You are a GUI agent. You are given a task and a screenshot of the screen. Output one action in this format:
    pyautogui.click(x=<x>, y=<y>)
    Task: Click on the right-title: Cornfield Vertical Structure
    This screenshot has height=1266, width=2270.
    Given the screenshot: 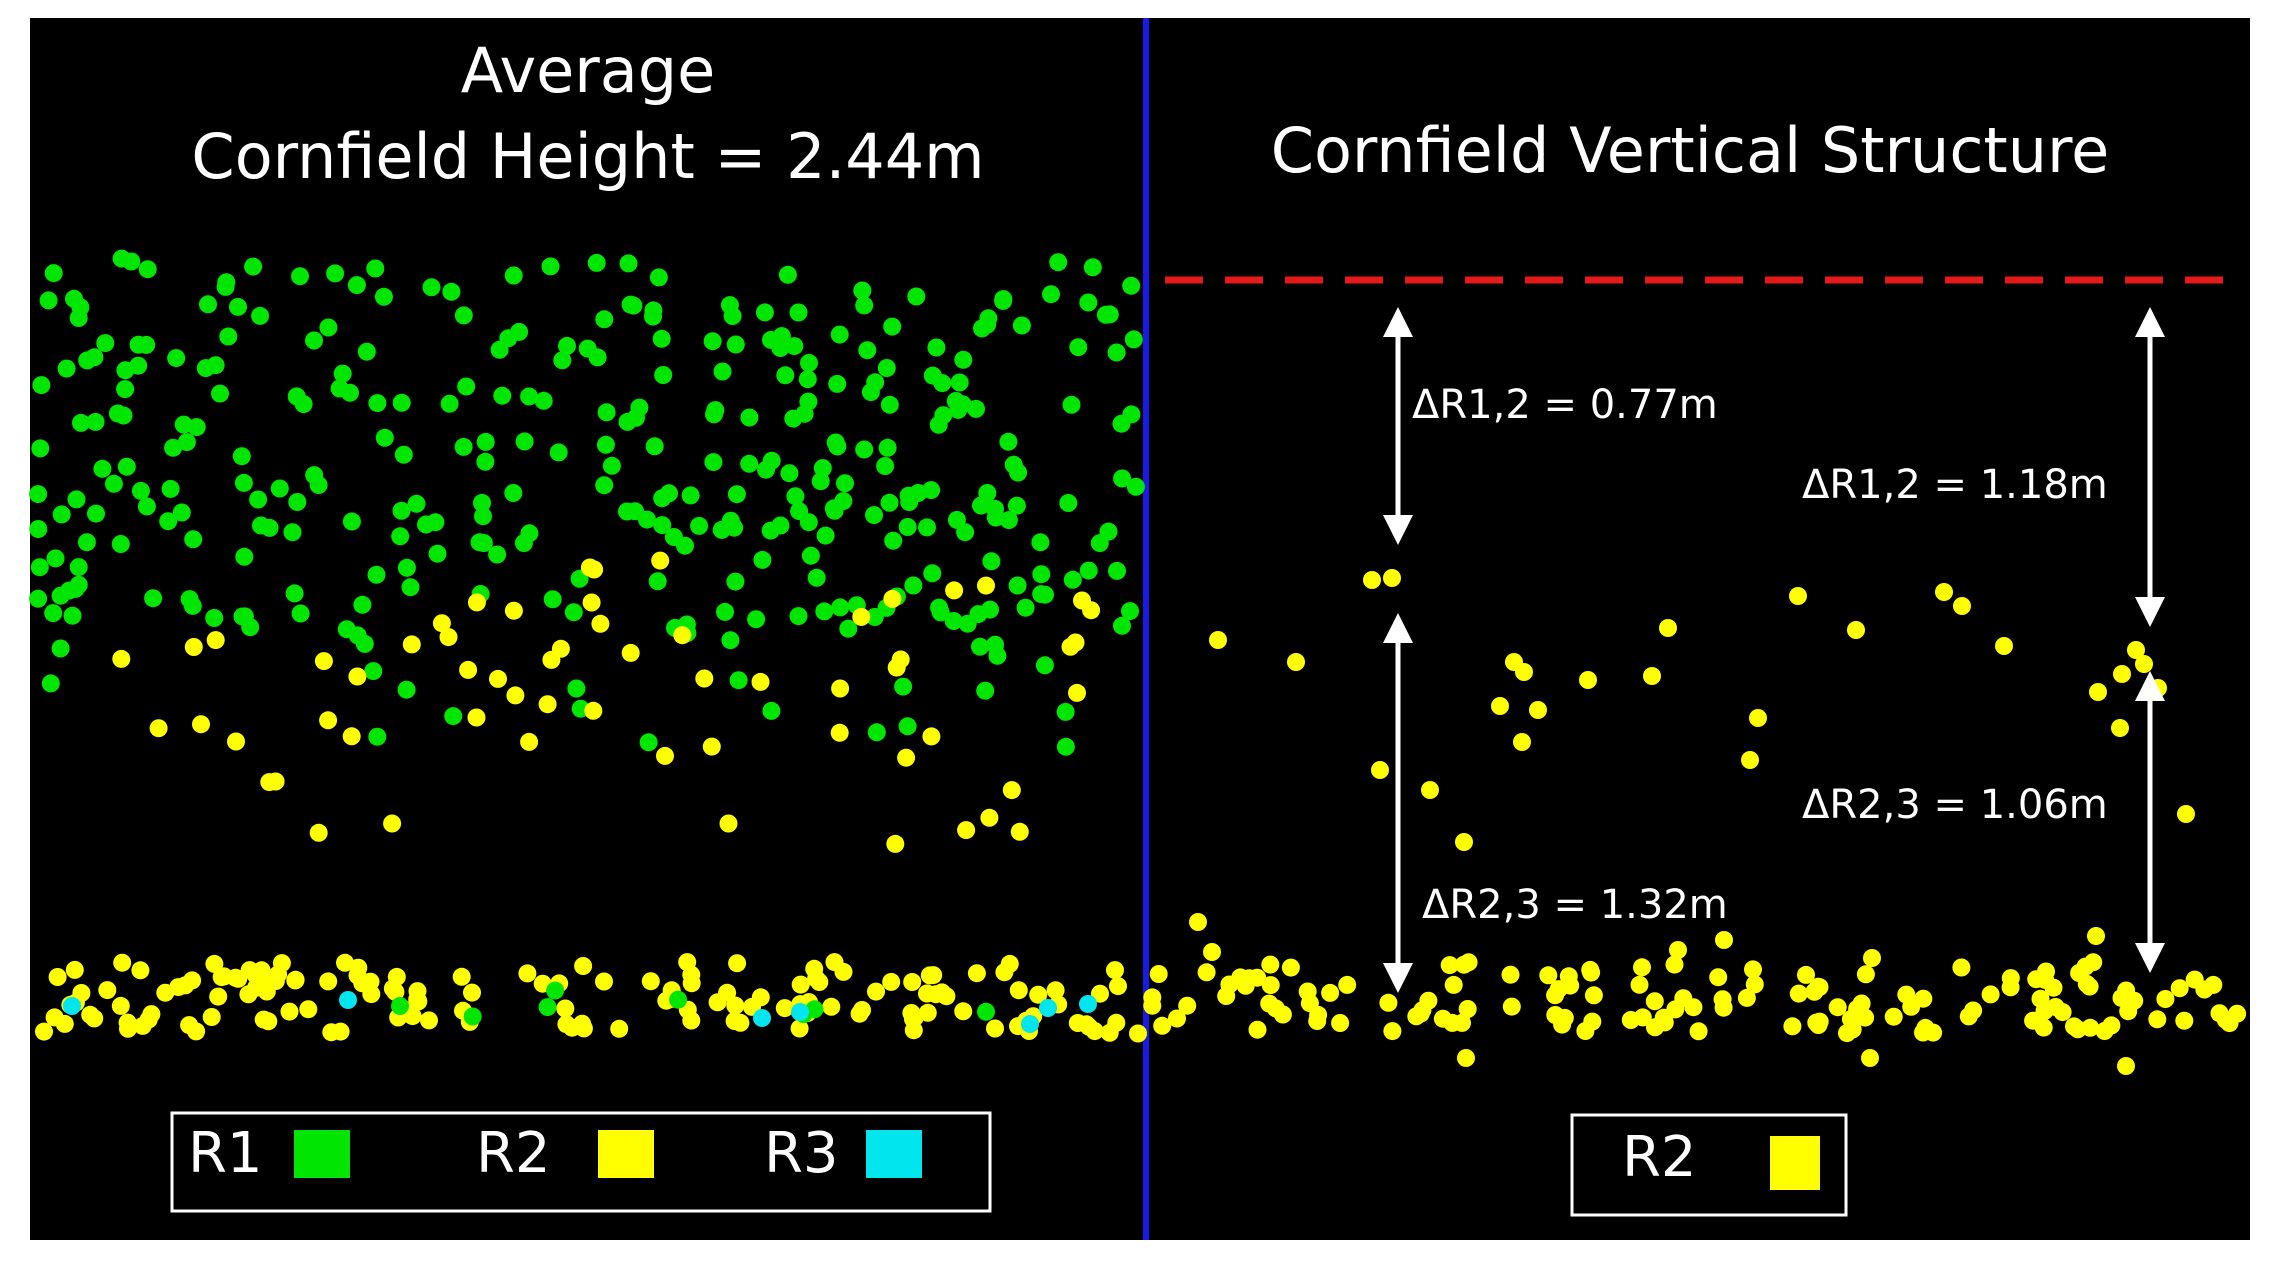 What is the action you would take?
    pyautogui.click(x=1690, y=150)
    